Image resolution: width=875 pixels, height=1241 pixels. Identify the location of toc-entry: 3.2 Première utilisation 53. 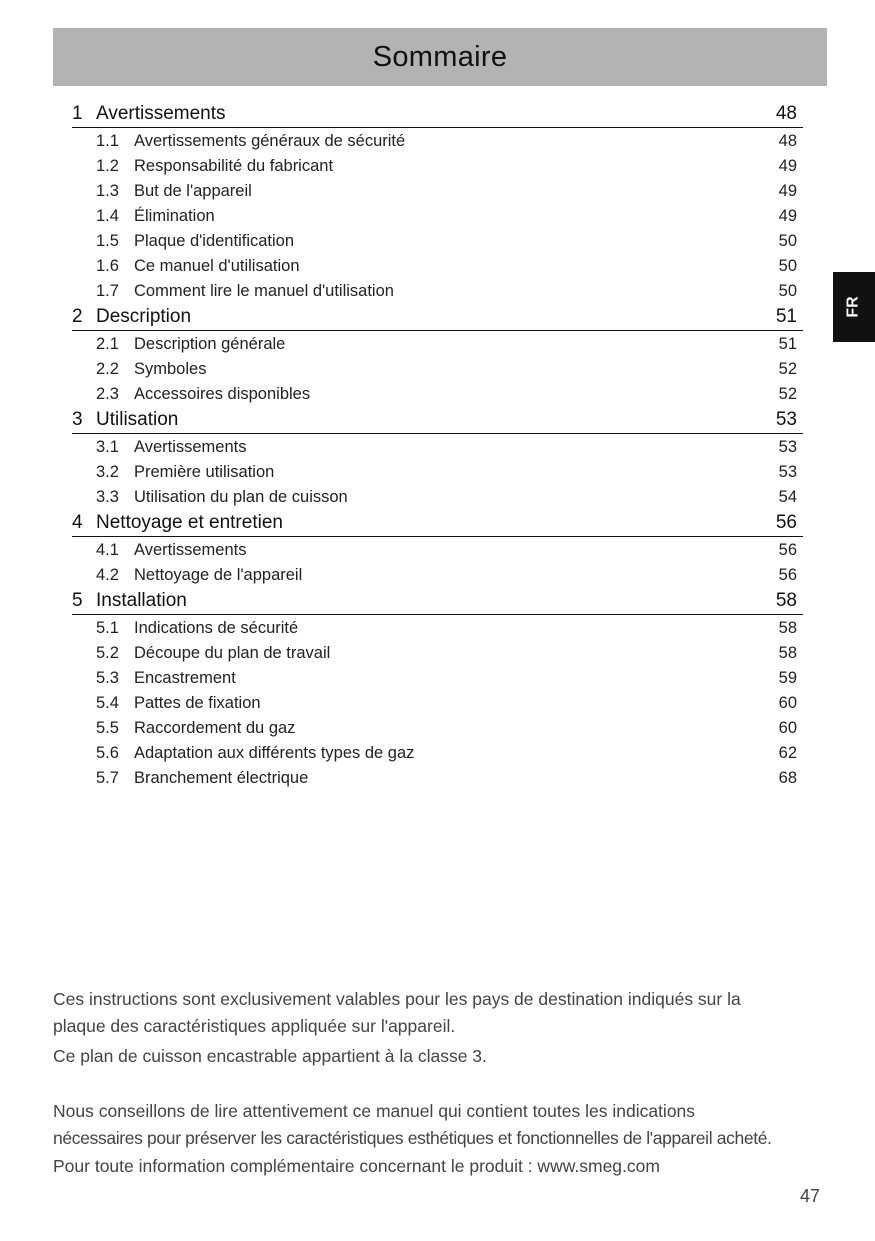
(437, 472).